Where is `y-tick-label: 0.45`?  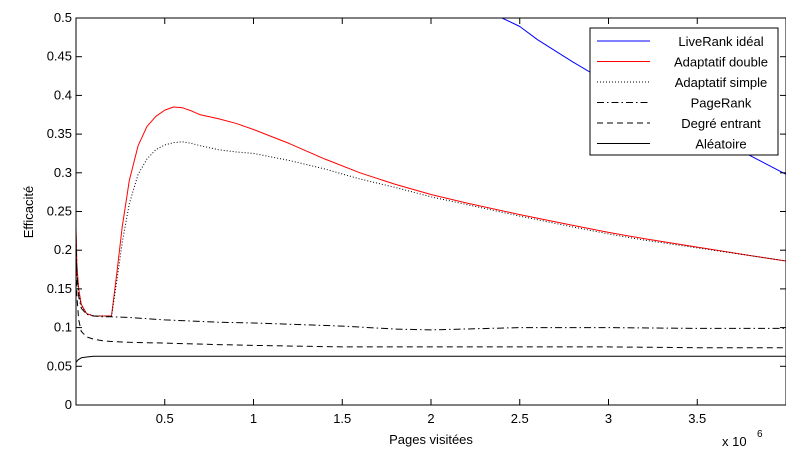 y-tick-label: 0.45 is located at coordinates (59, 56).